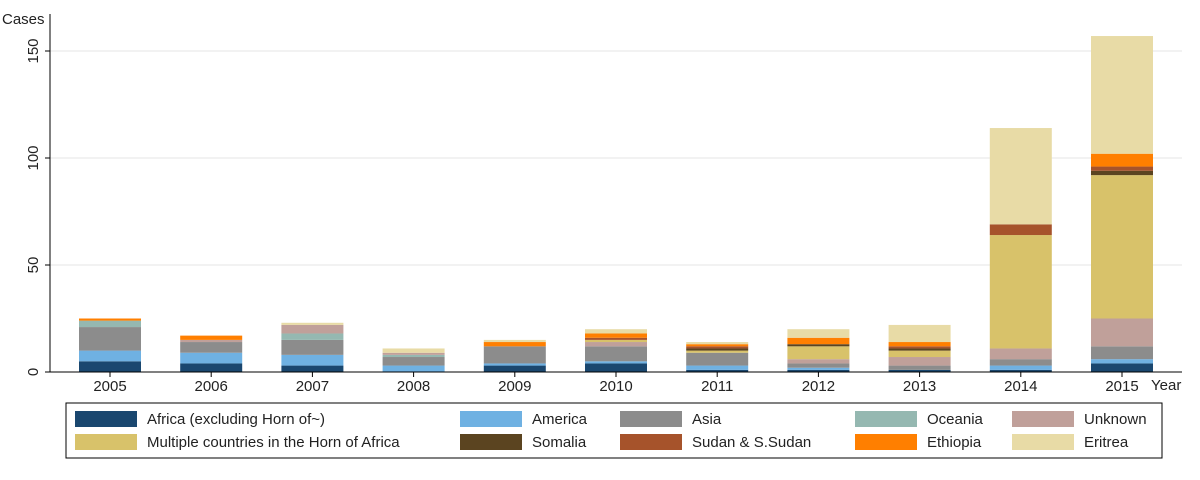  What do you see at coordinates (954, 442) in the screenshot?
I see `legend-label: Ethiopia` at bounding box center [954, 442].